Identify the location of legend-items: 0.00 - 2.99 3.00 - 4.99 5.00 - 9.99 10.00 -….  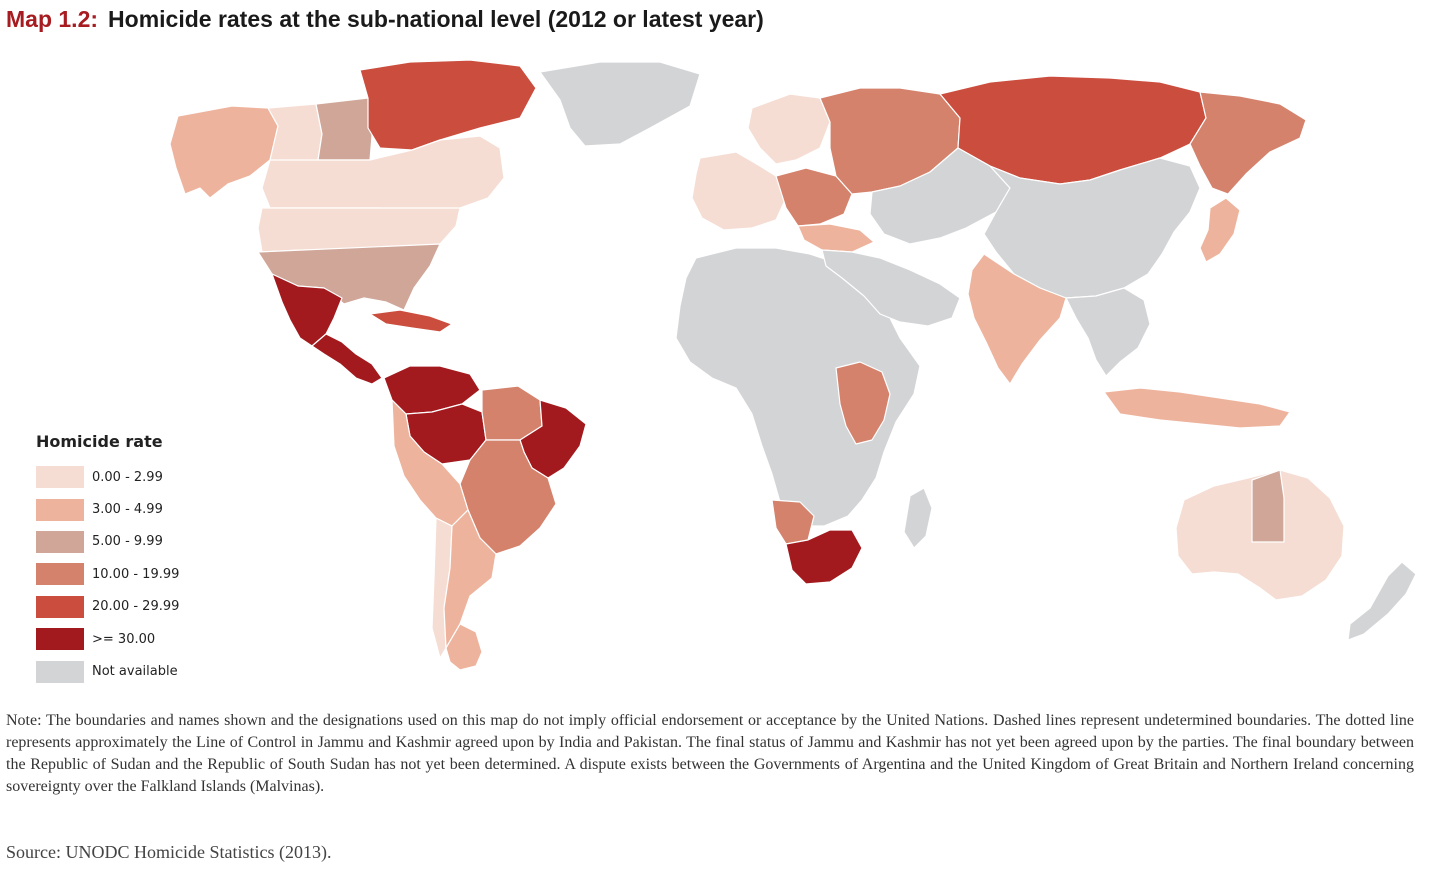
(107, 574).